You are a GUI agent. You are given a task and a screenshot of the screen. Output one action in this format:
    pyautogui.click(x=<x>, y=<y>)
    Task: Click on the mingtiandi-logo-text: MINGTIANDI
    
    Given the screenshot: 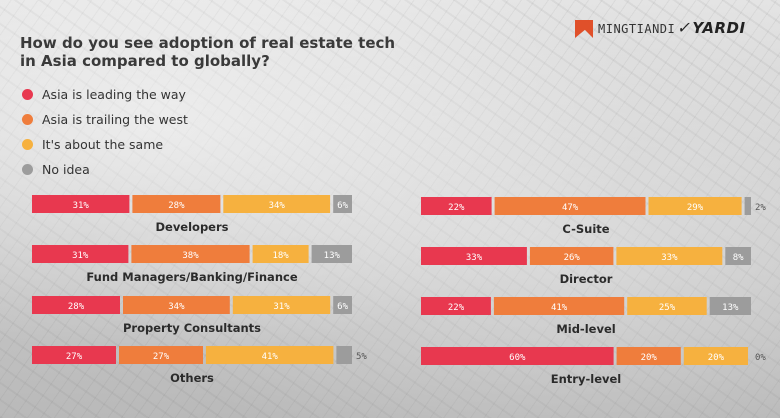 What is the action you would take?
    pyautogui.click(x=637, y=29)
    